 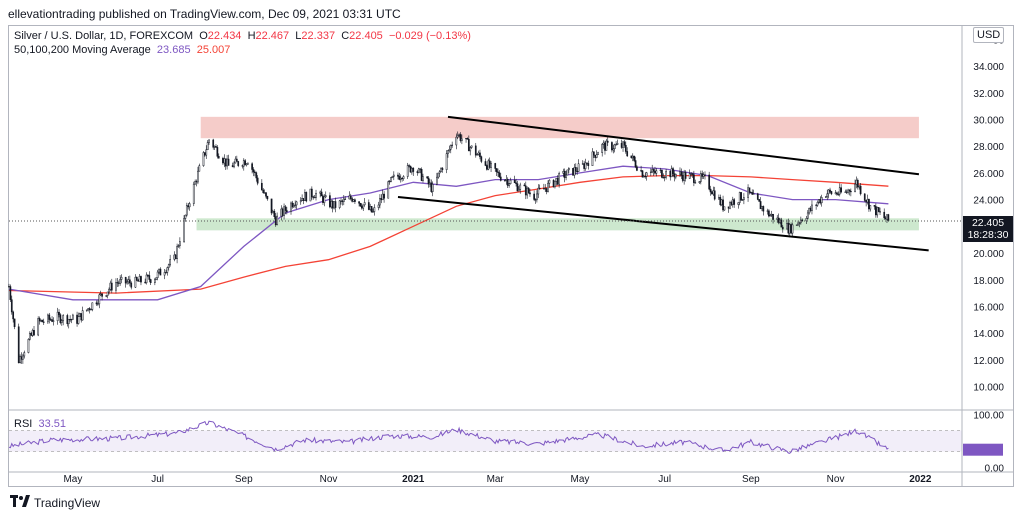 What do you see at coordinates (988, 388) in the screenshot?
I see `y-tick-label: 10.000` at bounding box center [988, 388].